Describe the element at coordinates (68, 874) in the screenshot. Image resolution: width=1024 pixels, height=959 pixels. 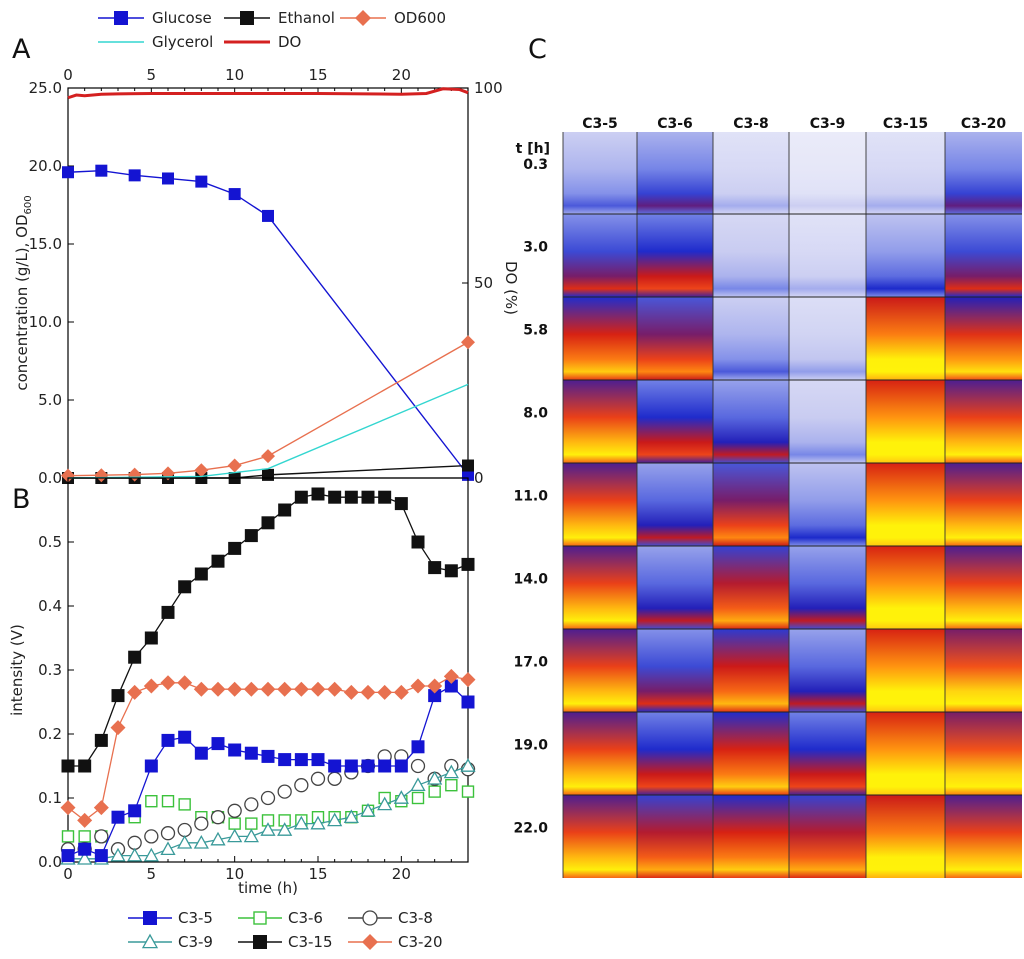
I see `x-tick-label-b: 0` at that location.